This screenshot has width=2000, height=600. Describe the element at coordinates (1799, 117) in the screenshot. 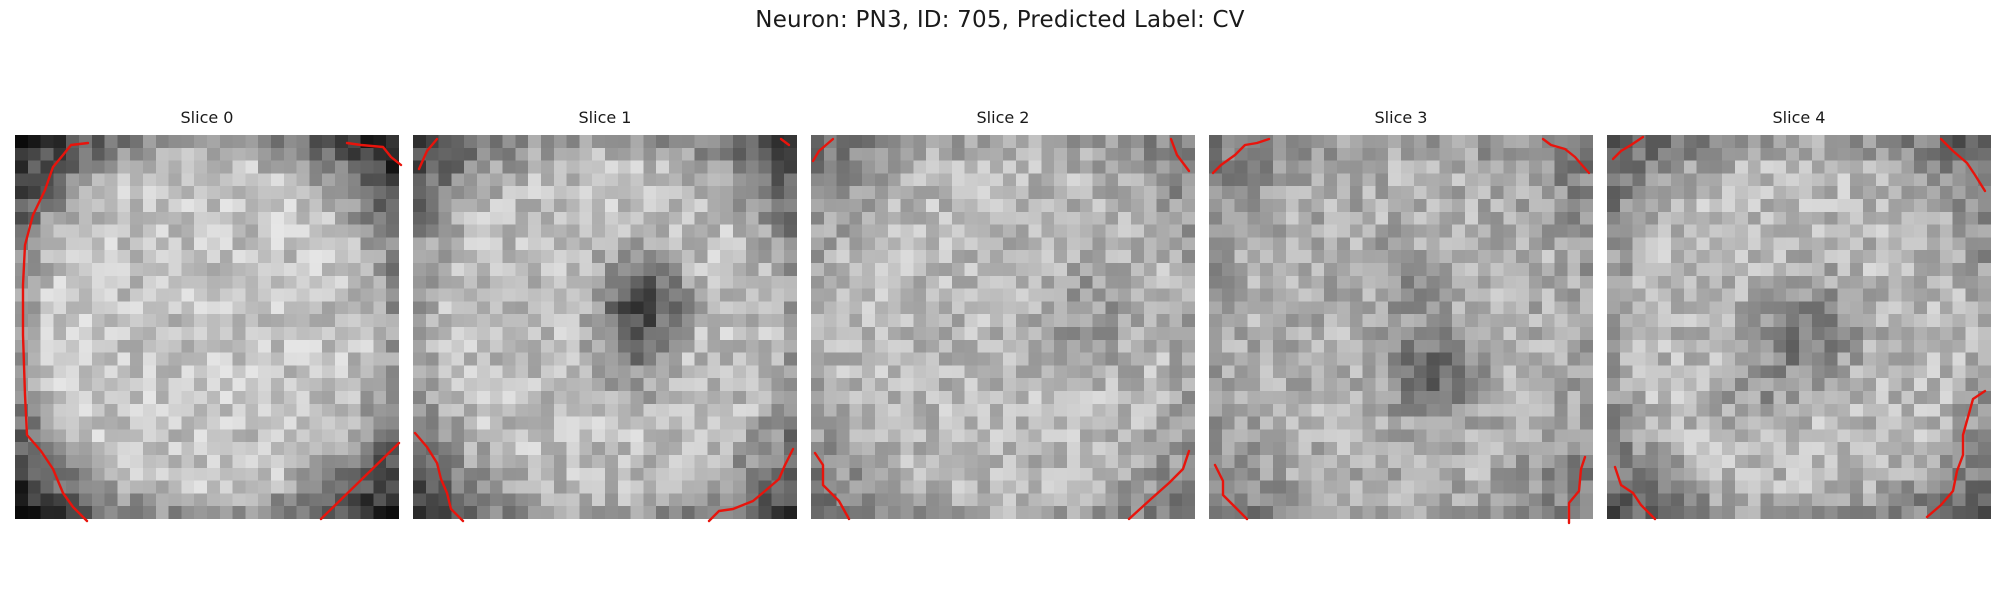

I see `slice-title: Slice 4` at that location.